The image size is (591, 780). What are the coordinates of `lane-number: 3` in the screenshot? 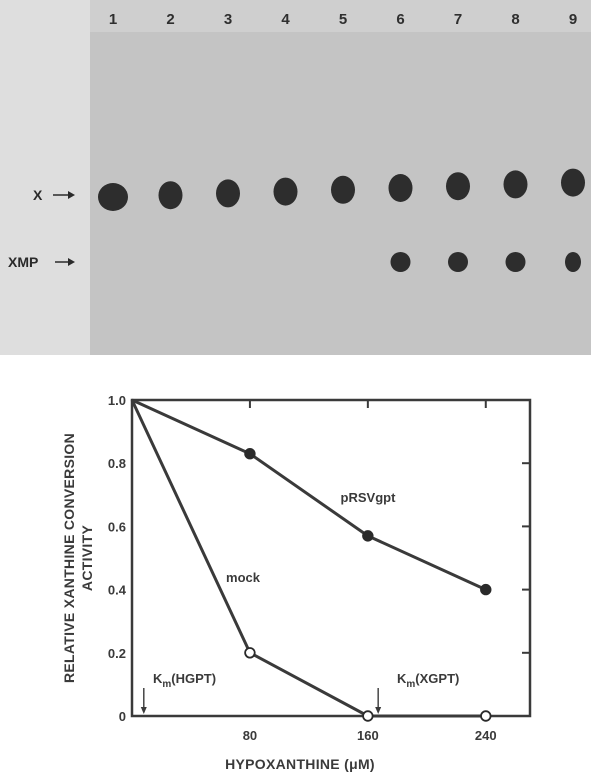 It's located at (228, 19).